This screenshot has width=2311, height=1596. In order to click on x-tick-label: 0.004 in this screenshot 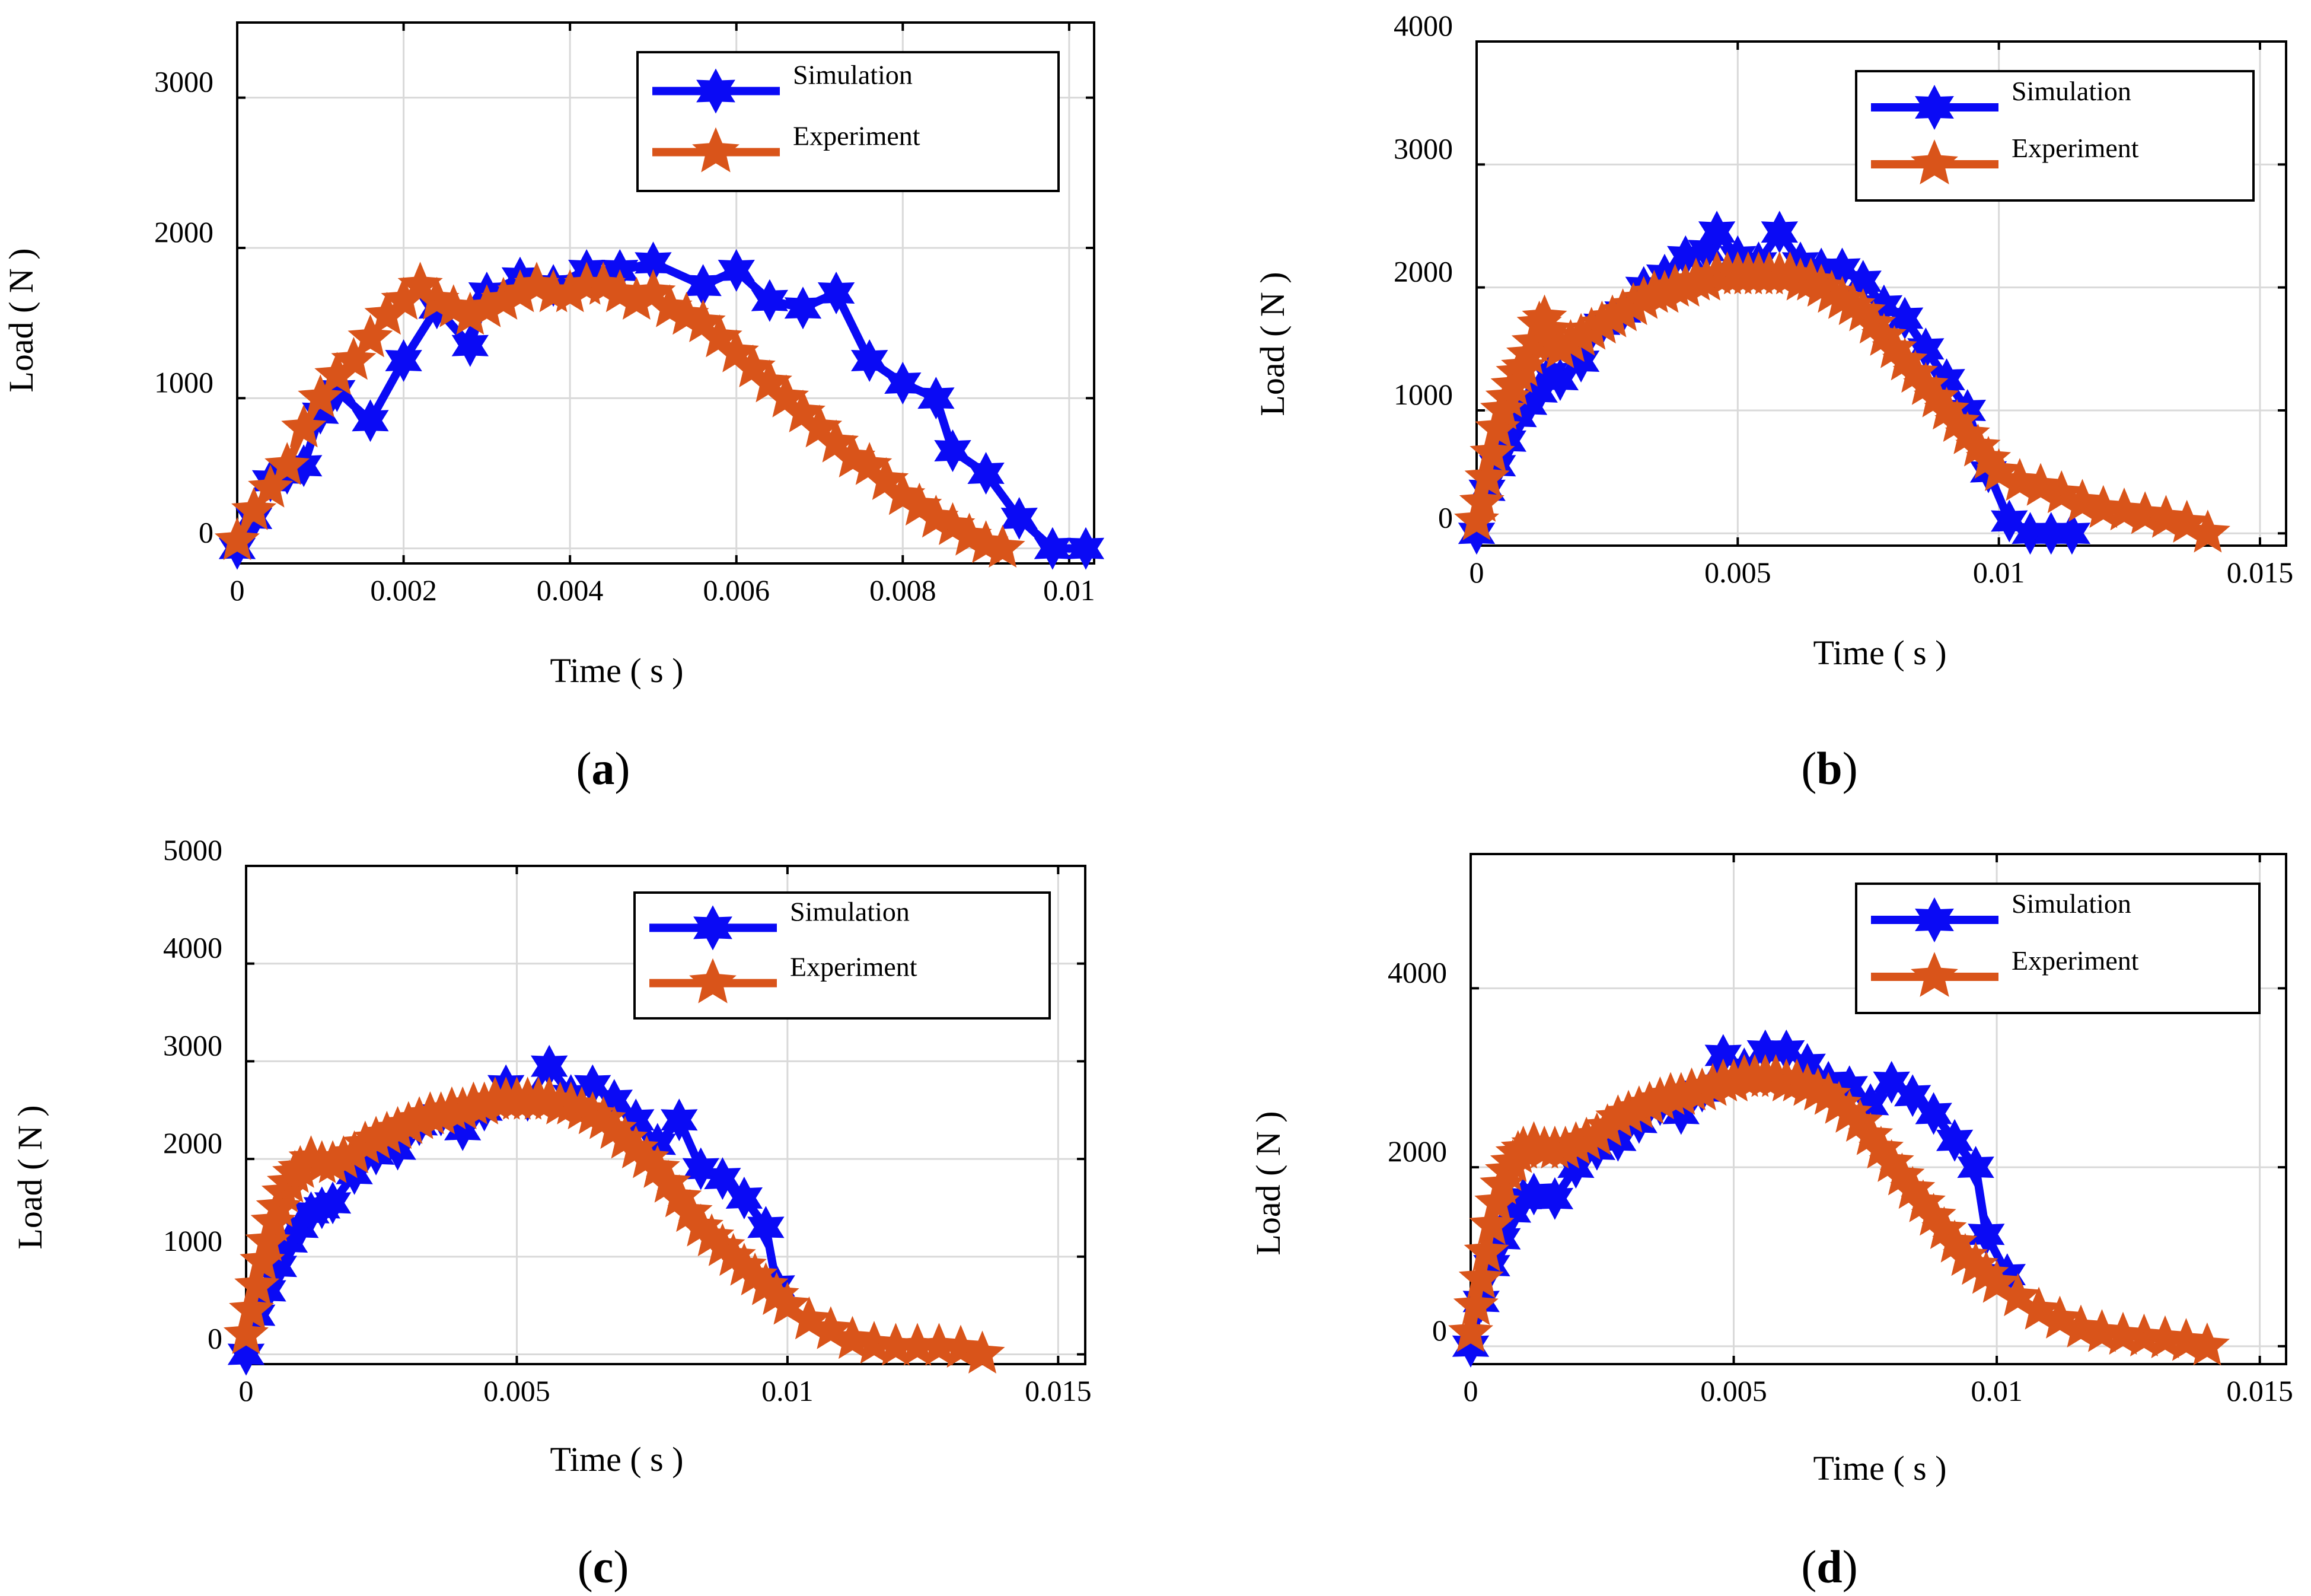, I will do `click(570, 590)`.